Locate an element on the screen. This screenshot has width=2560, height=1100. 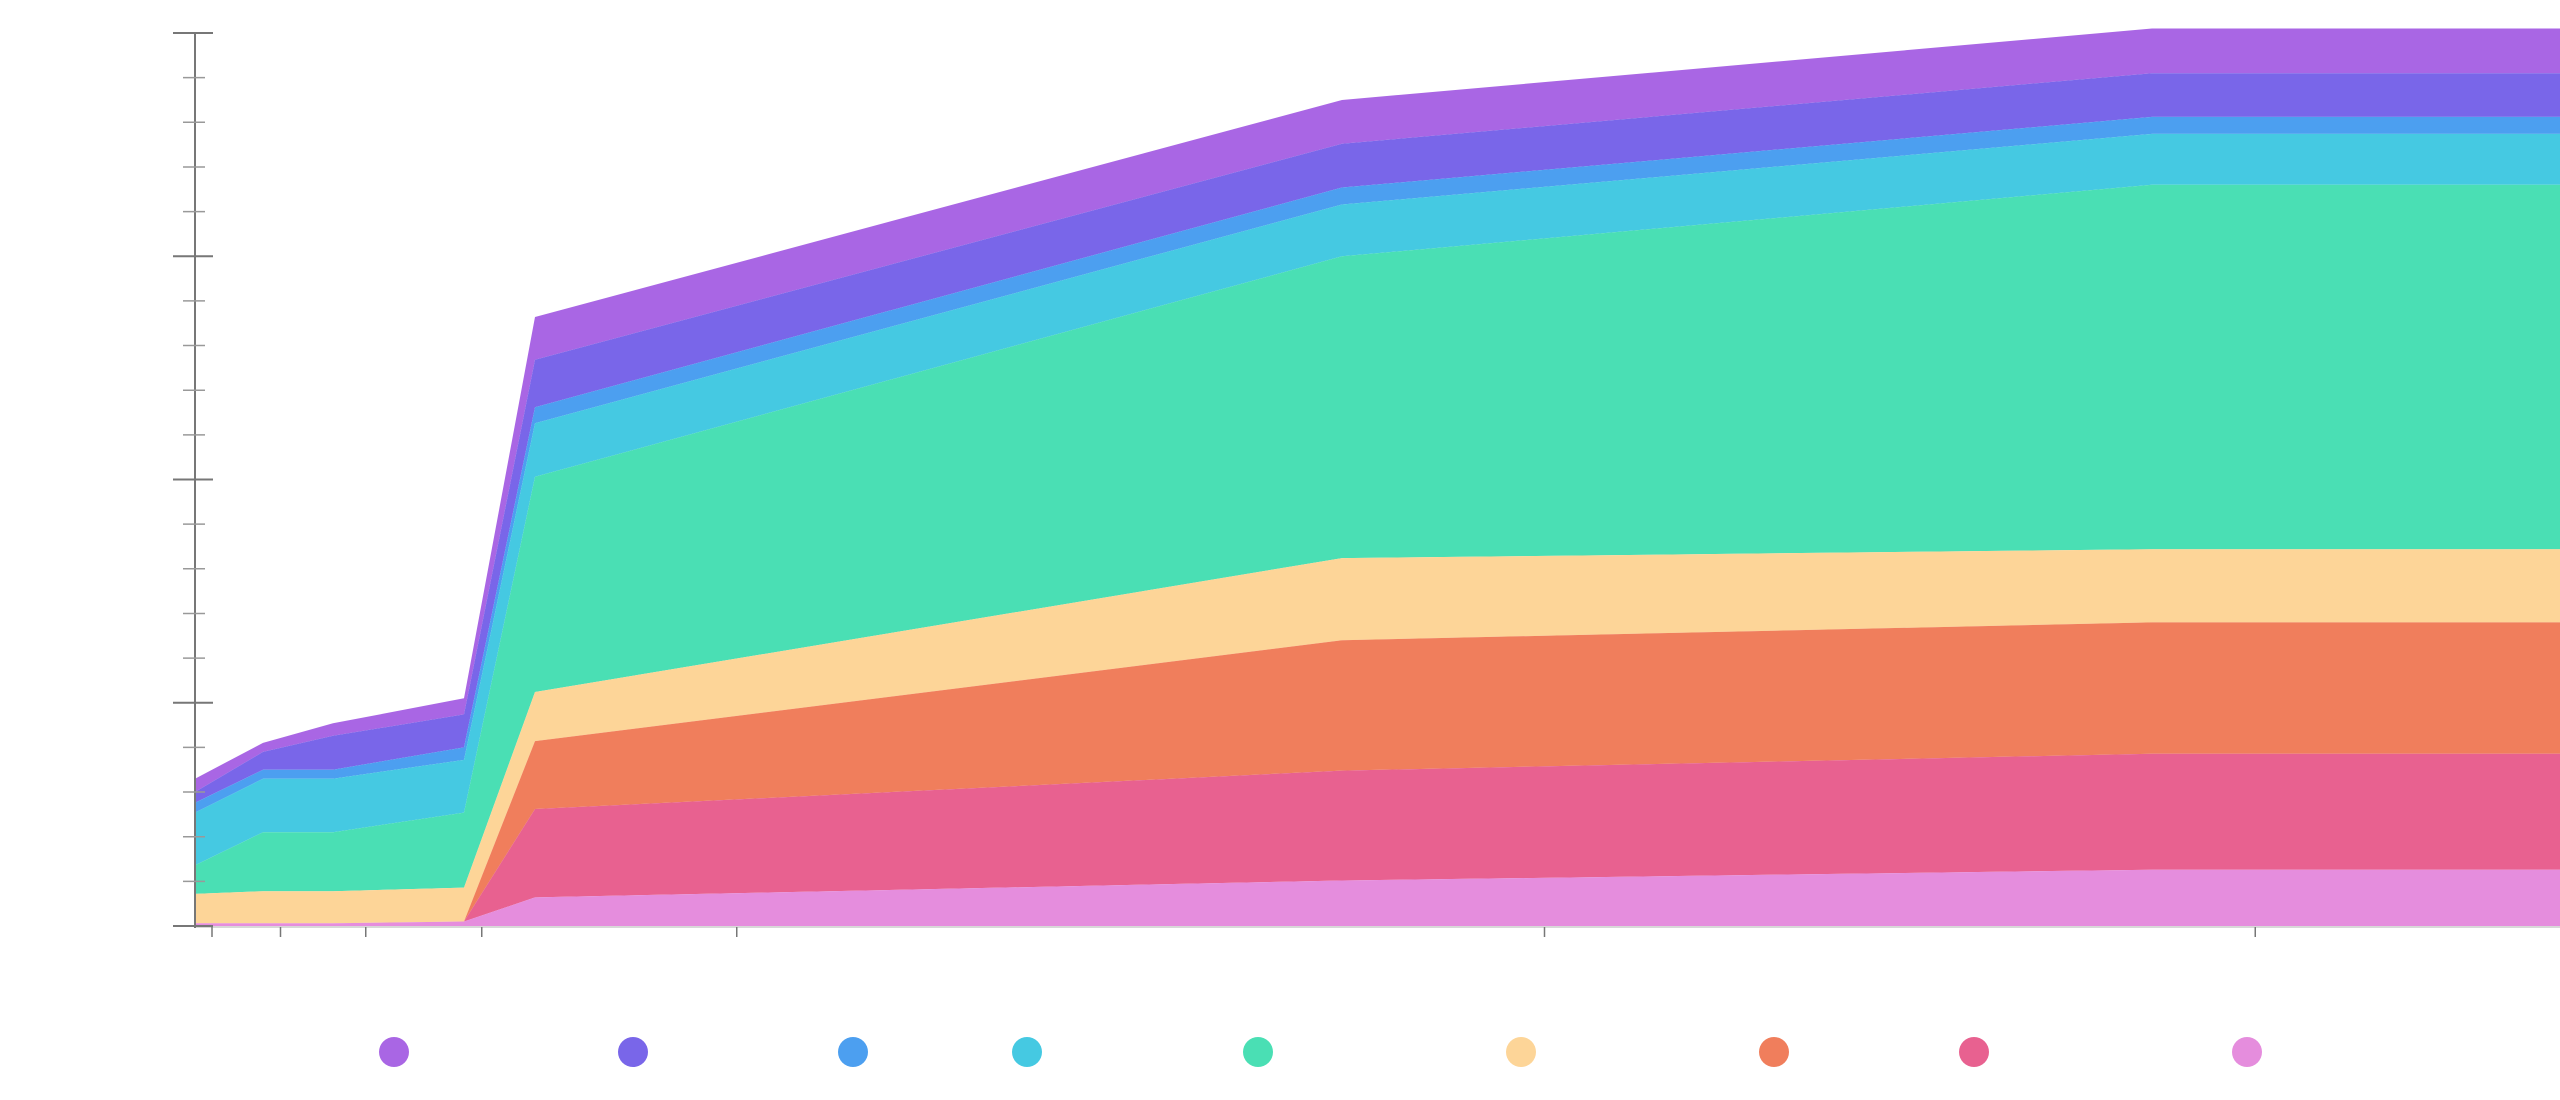
legend is located at coordinates (1320, 1052).